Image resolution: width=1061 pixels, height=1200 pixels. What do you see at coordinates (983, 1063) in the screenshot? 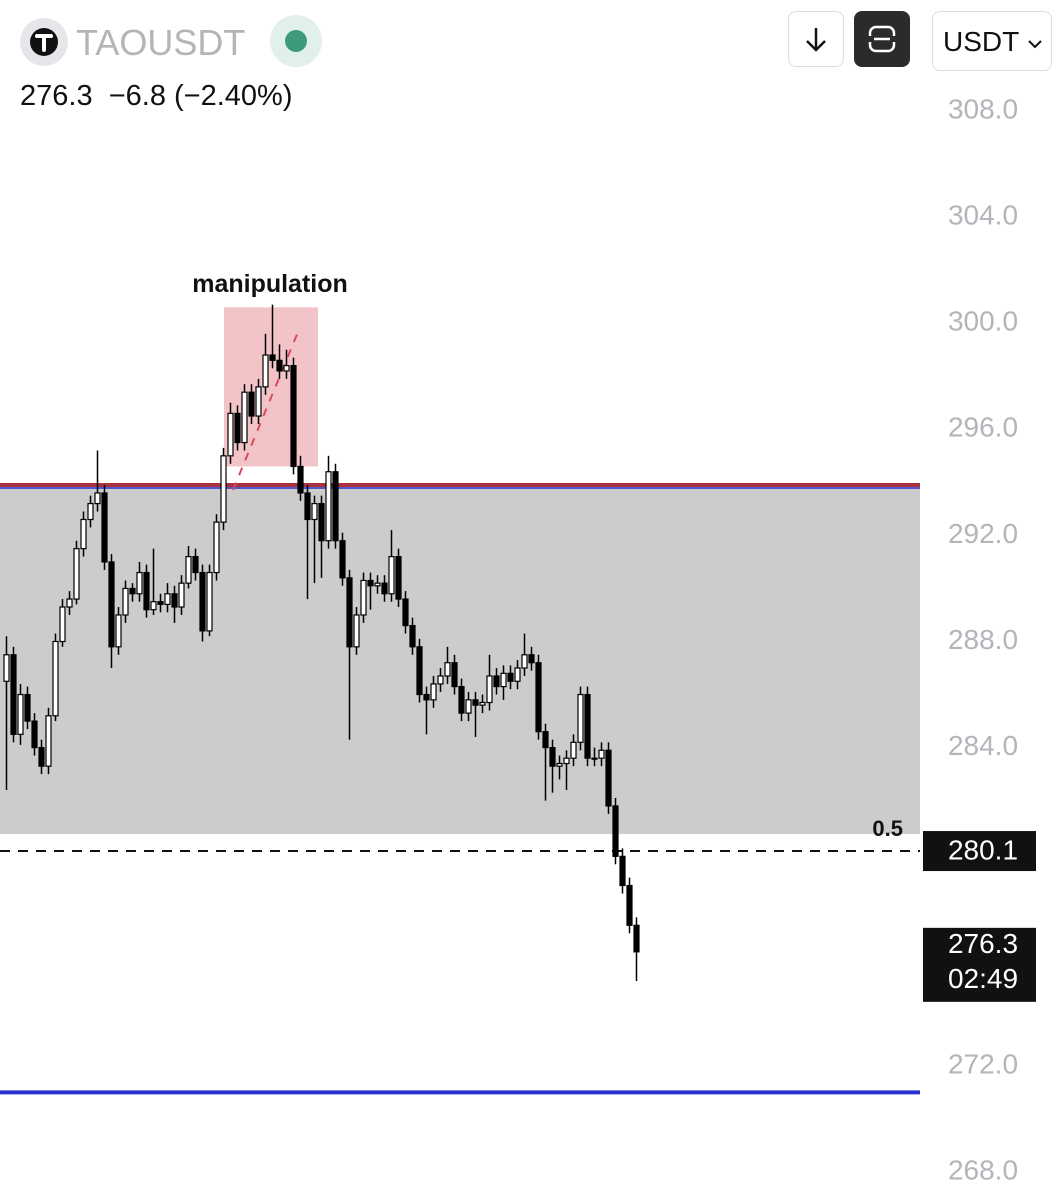
I see `y-tick-label: 272.0` at bounding box center [983, 1063].